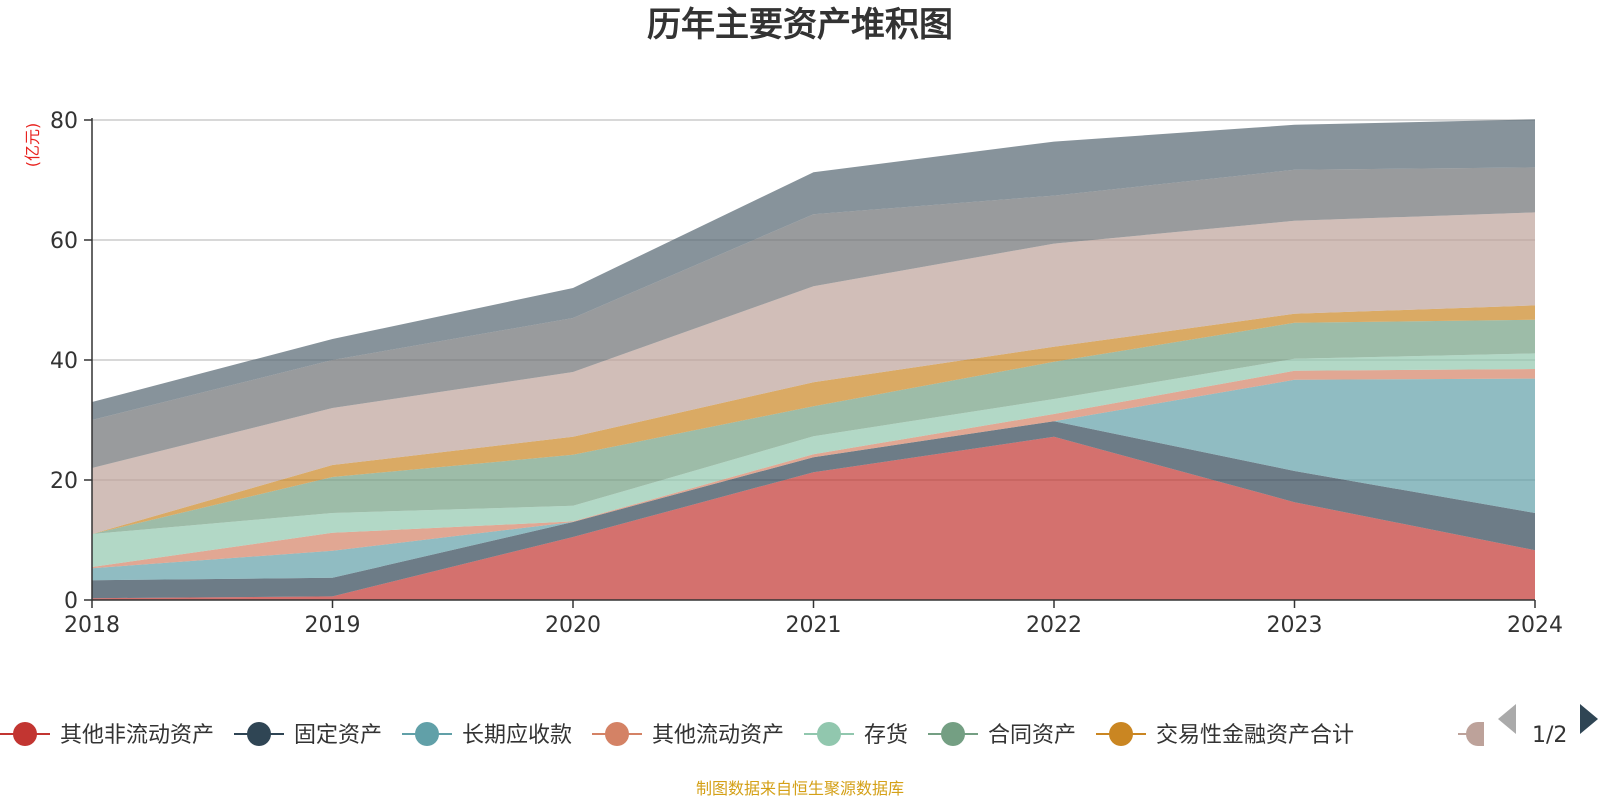 This screenshot has width=1600, height=800. What do you see at coordinates (64, 241) in the screenshot?
I see `y-tick-label-60: 60` at bounding box center [64, 241].